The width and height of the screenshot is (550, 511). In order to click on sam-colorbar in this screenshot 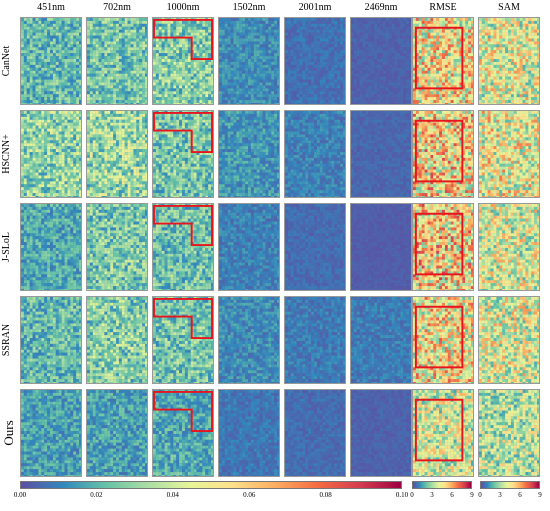, I will do `click(510, 485)`.